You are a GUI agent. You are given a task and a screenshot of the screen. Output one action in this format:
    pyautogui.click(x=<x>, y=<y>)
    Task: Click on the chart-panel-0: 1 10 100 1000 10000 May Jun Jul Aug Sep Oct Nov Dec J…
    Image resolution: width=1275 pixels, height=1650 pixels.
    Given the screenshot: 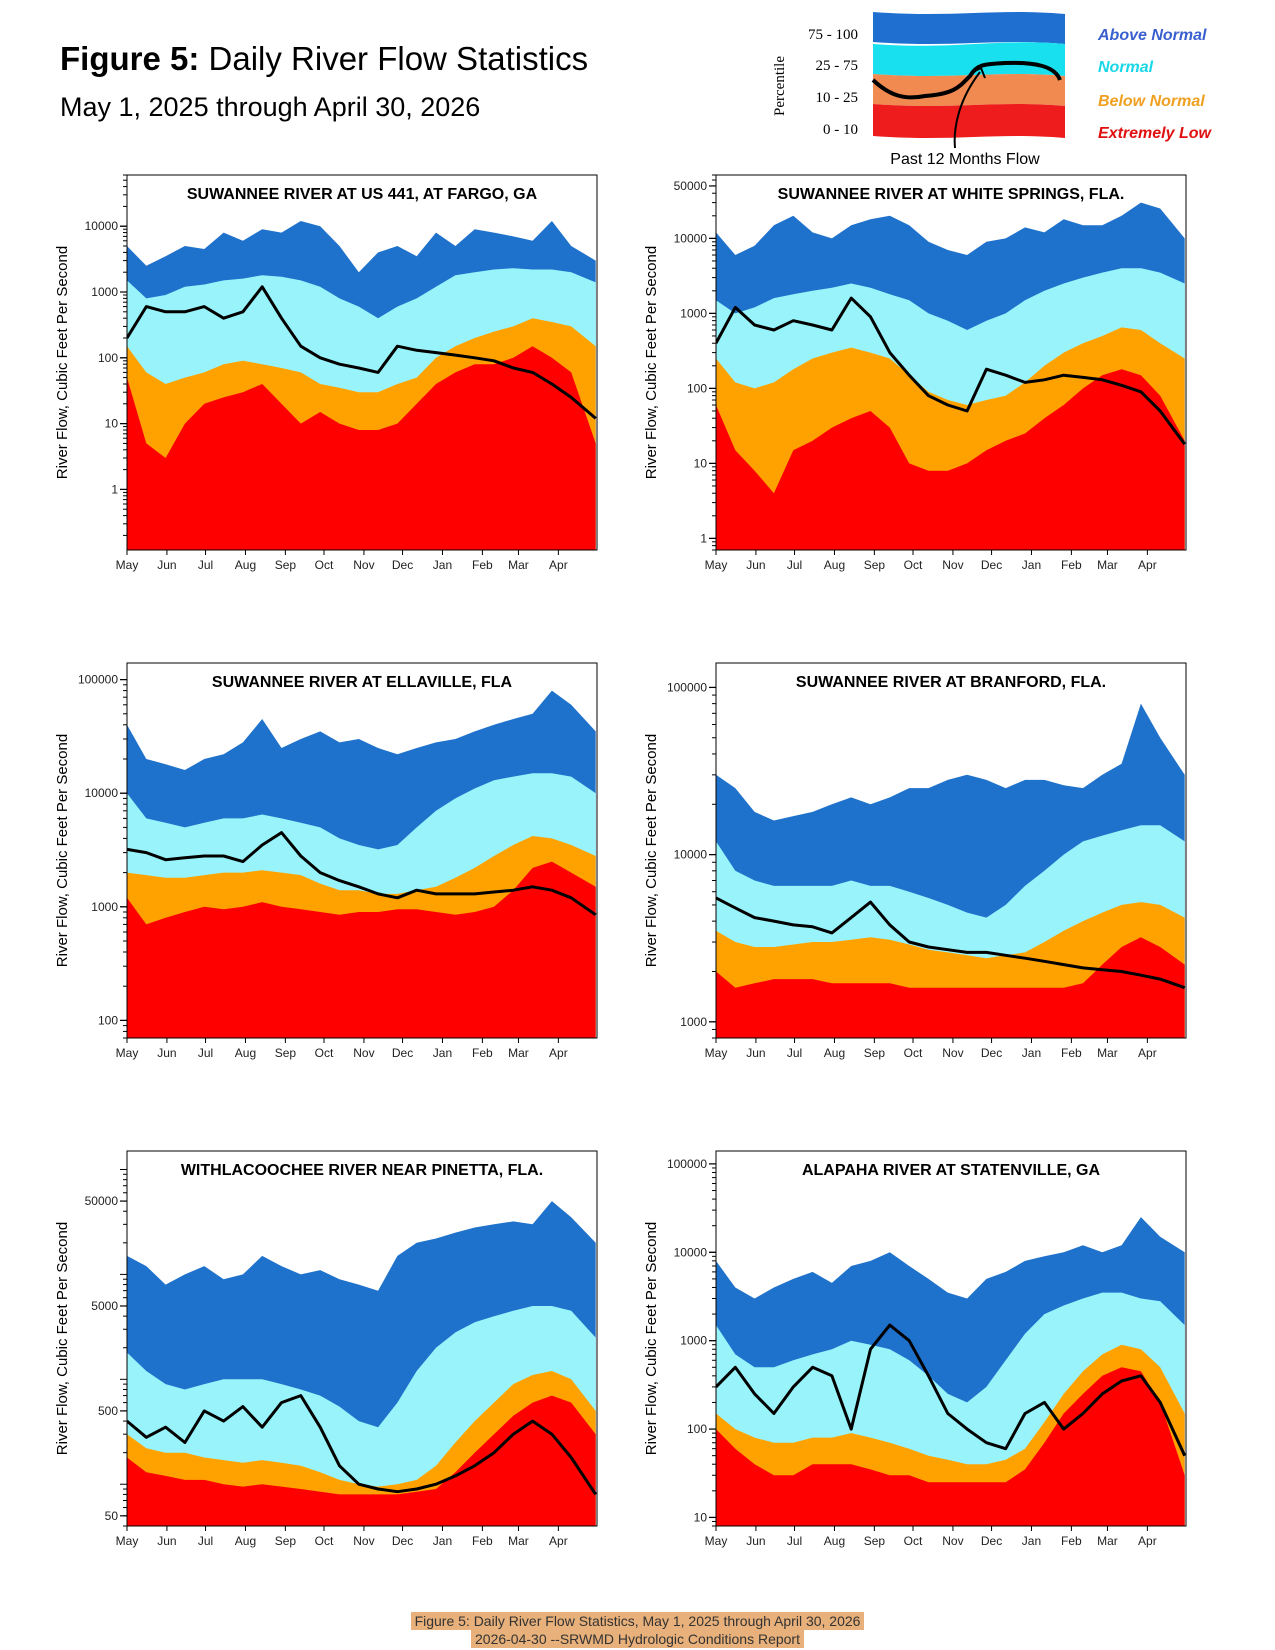 What is the action you would take?
    pyautogui.click(x=348, y=380)
    